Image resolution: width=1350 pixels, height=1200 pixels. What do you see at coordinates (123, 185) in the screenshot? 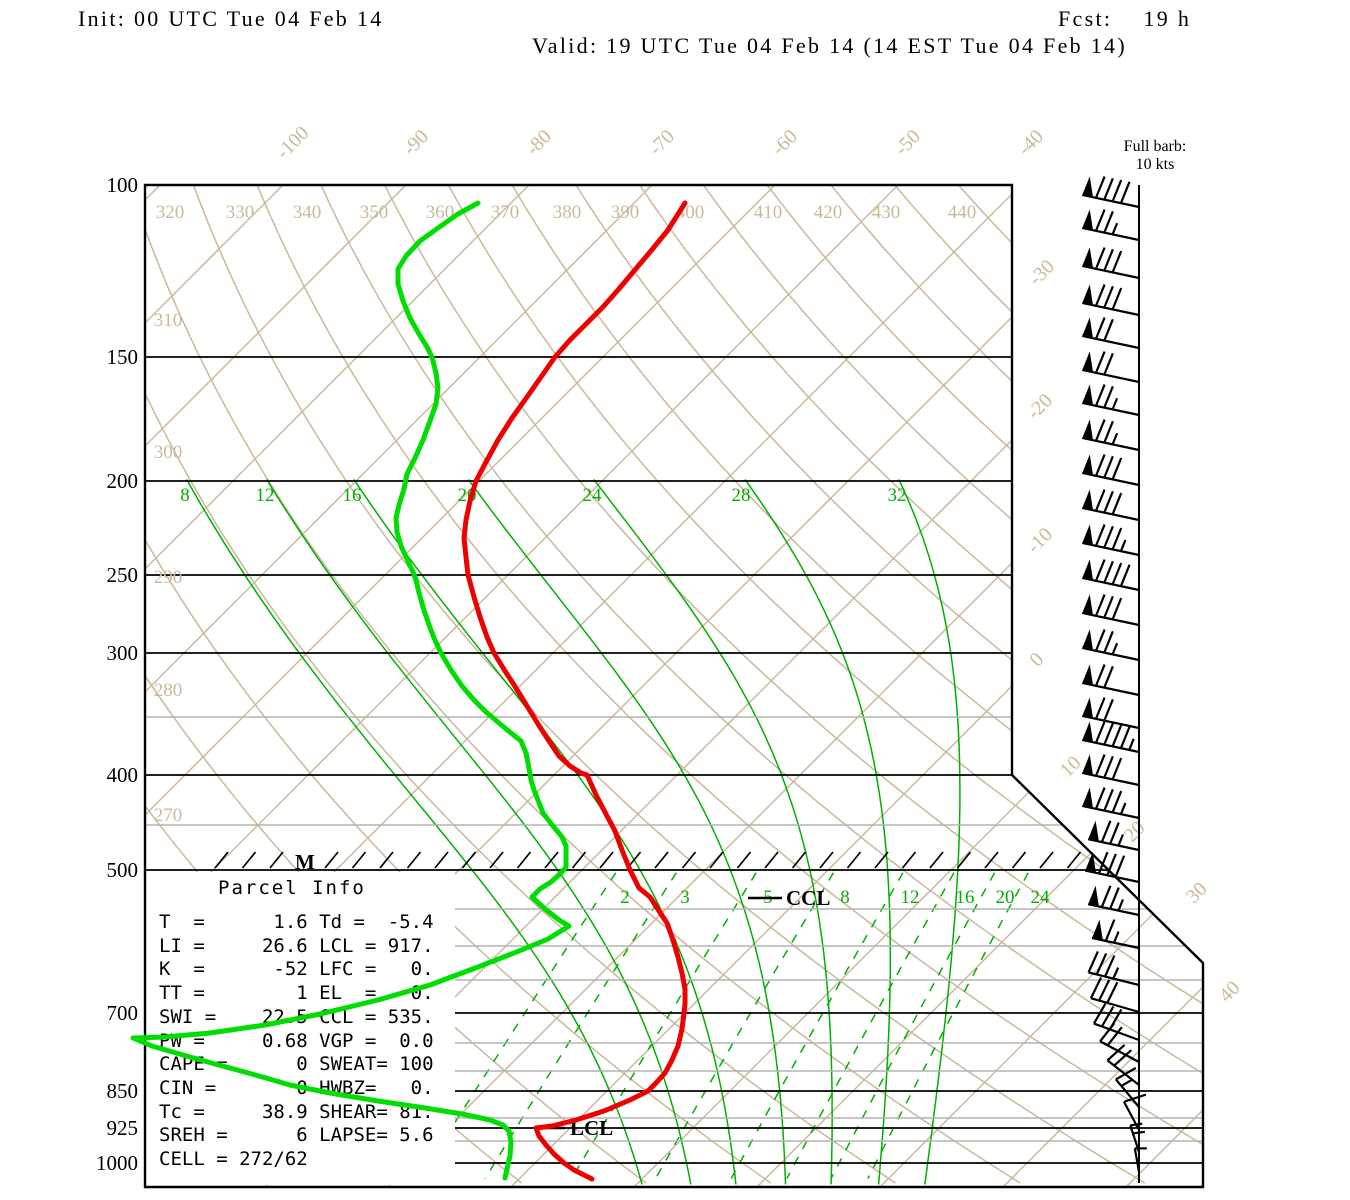
I see `pressure-axis-label: 100` at bounding box center [123, 185].